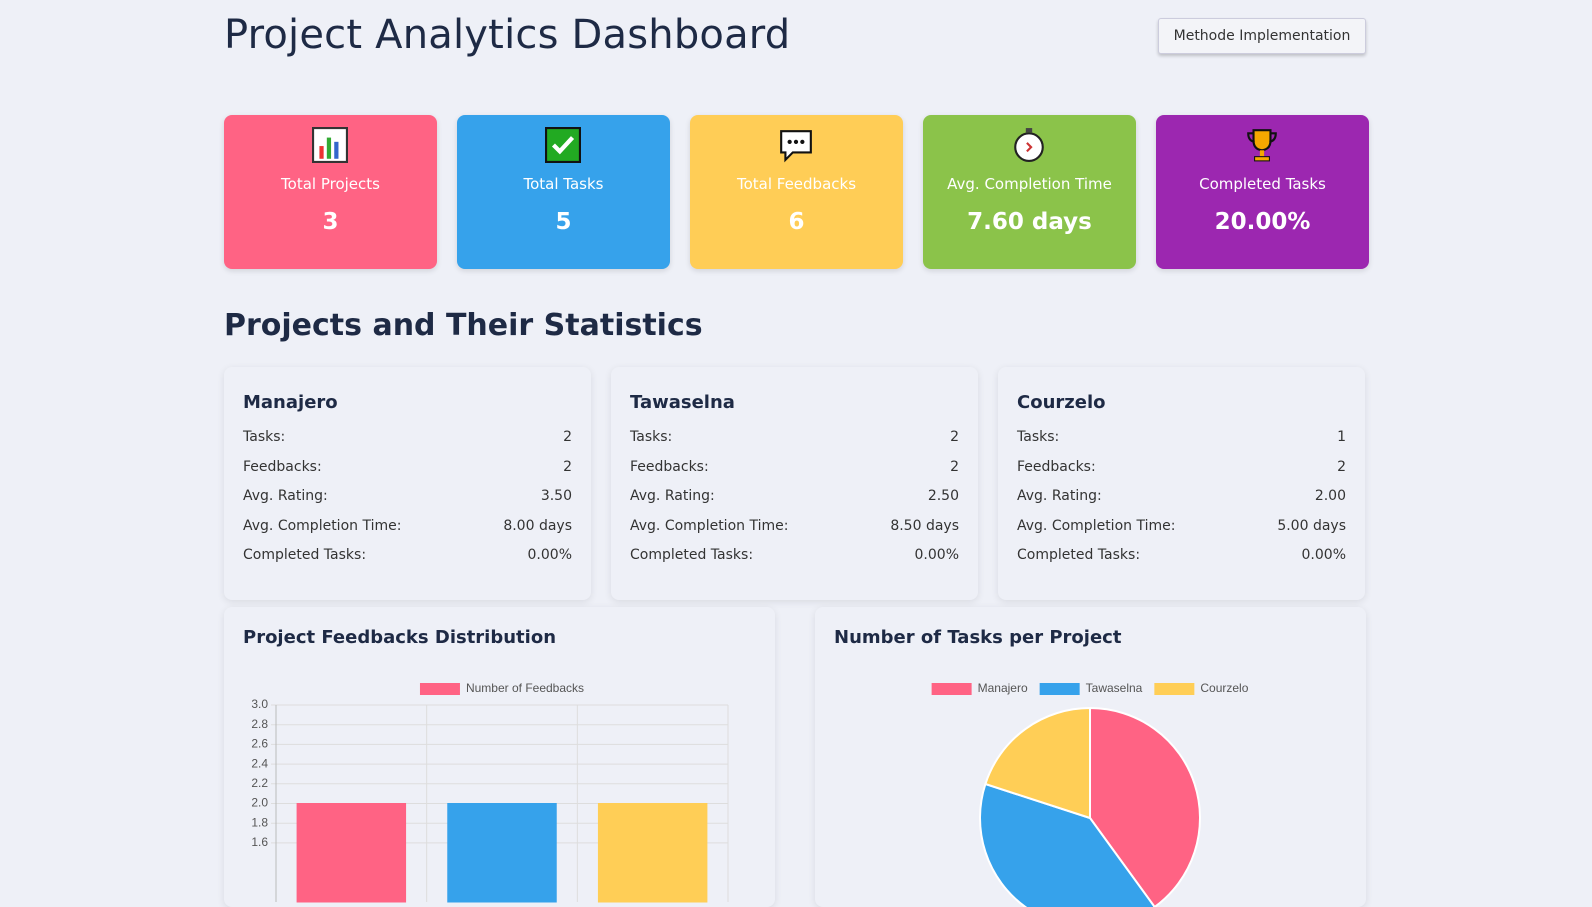 This screenshot has height=907, width=1592. Describe the element at coordinates (1311, 525) in the screenshot. I see `row-value: 5.00 days` at that location.